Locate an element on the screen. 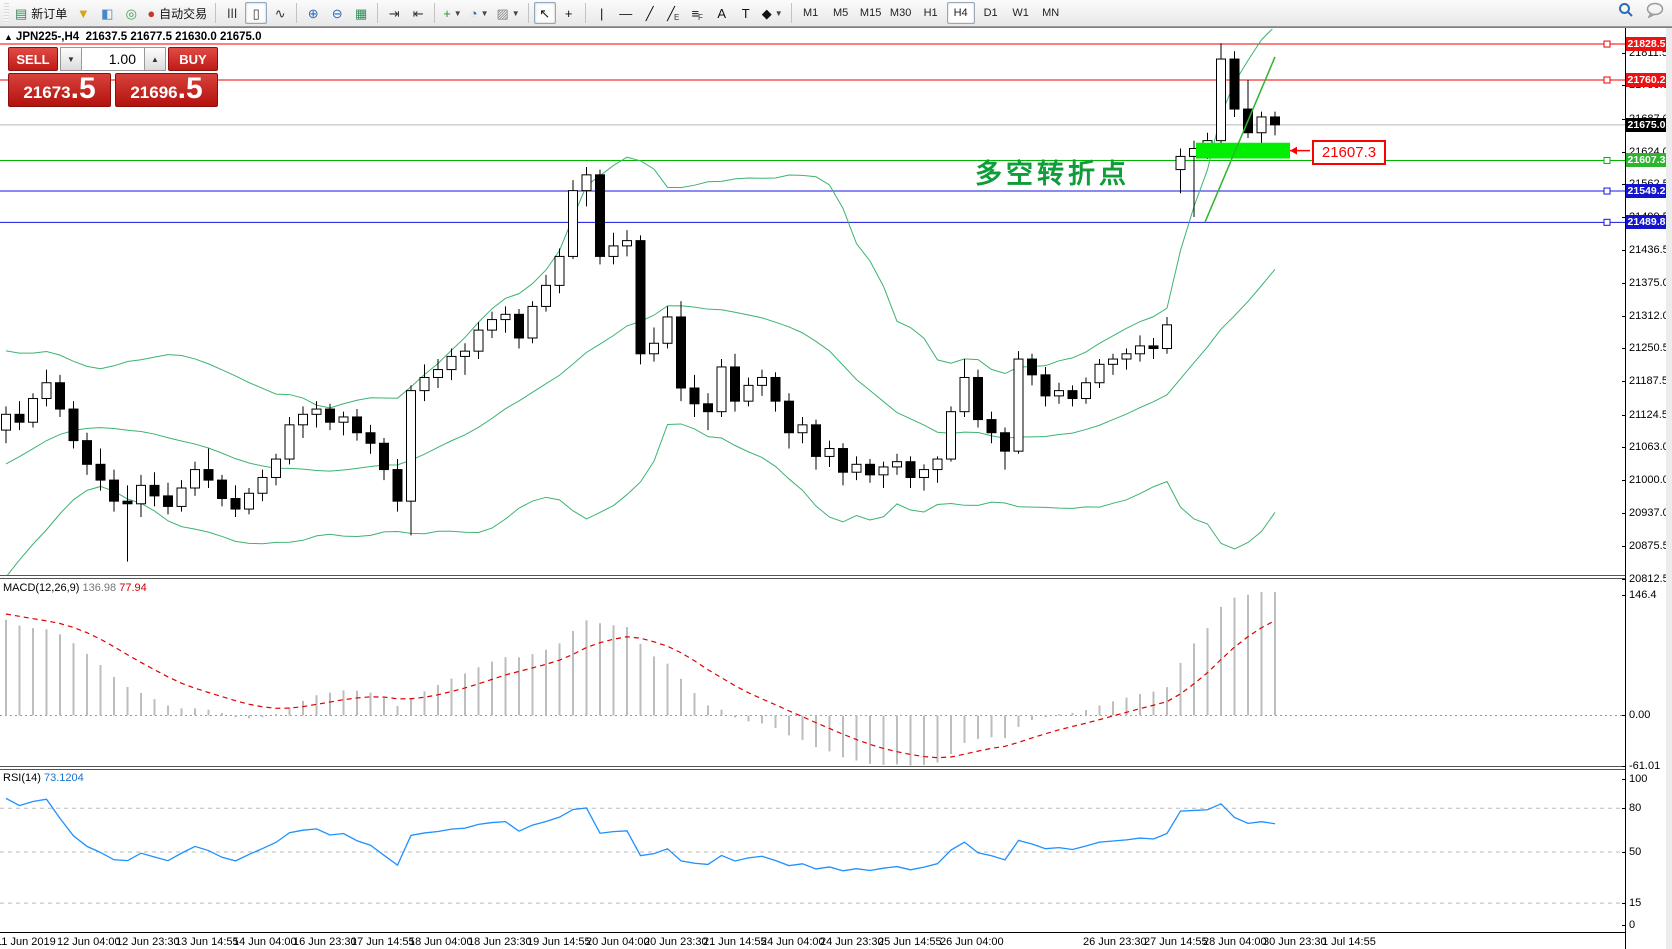 The image size is (1672, 949). axis-tick-label: 50 is located at coordinates (1635, 852).